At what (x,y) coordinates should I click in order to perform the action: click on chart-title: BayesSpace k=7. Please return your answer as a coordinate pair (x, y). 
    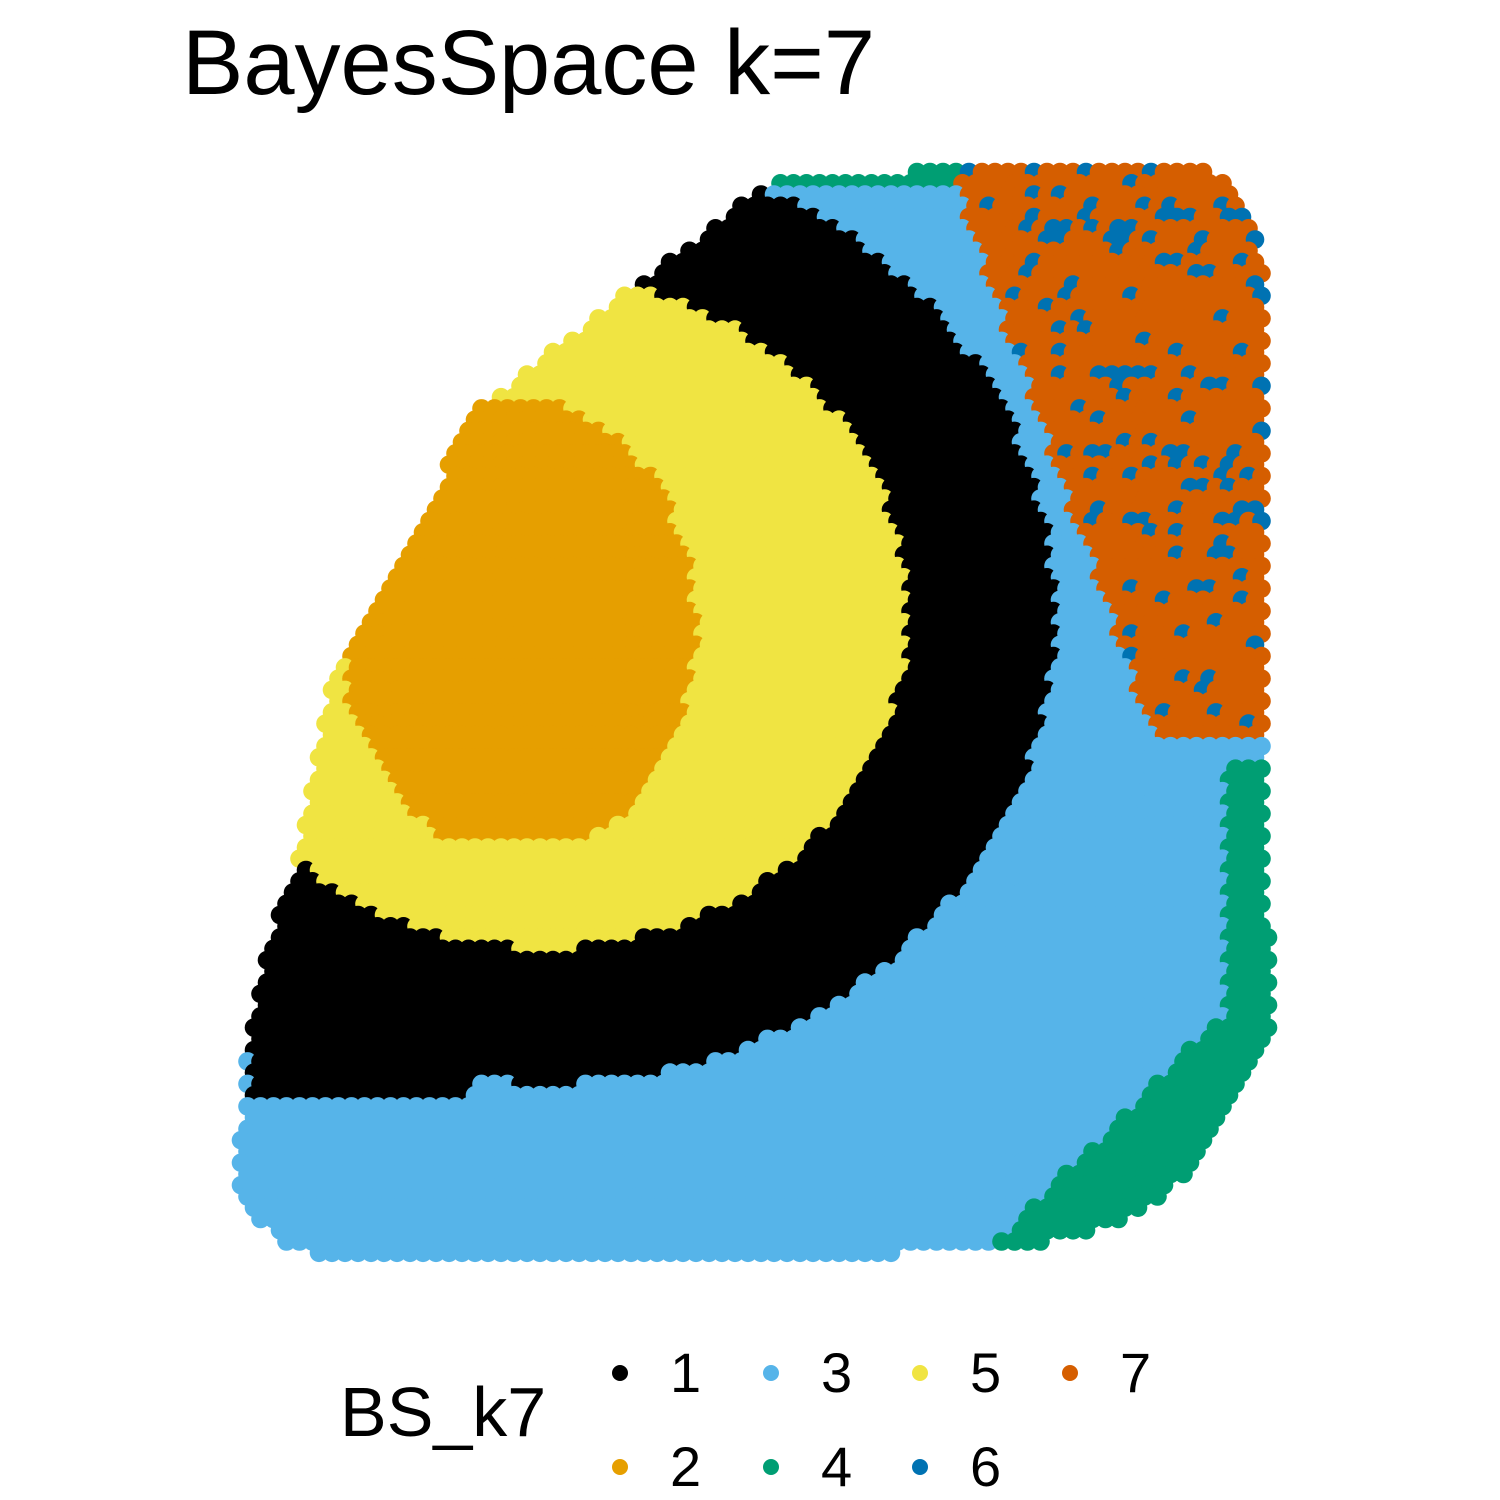
    Looking at the image, I should click on (529, 63).